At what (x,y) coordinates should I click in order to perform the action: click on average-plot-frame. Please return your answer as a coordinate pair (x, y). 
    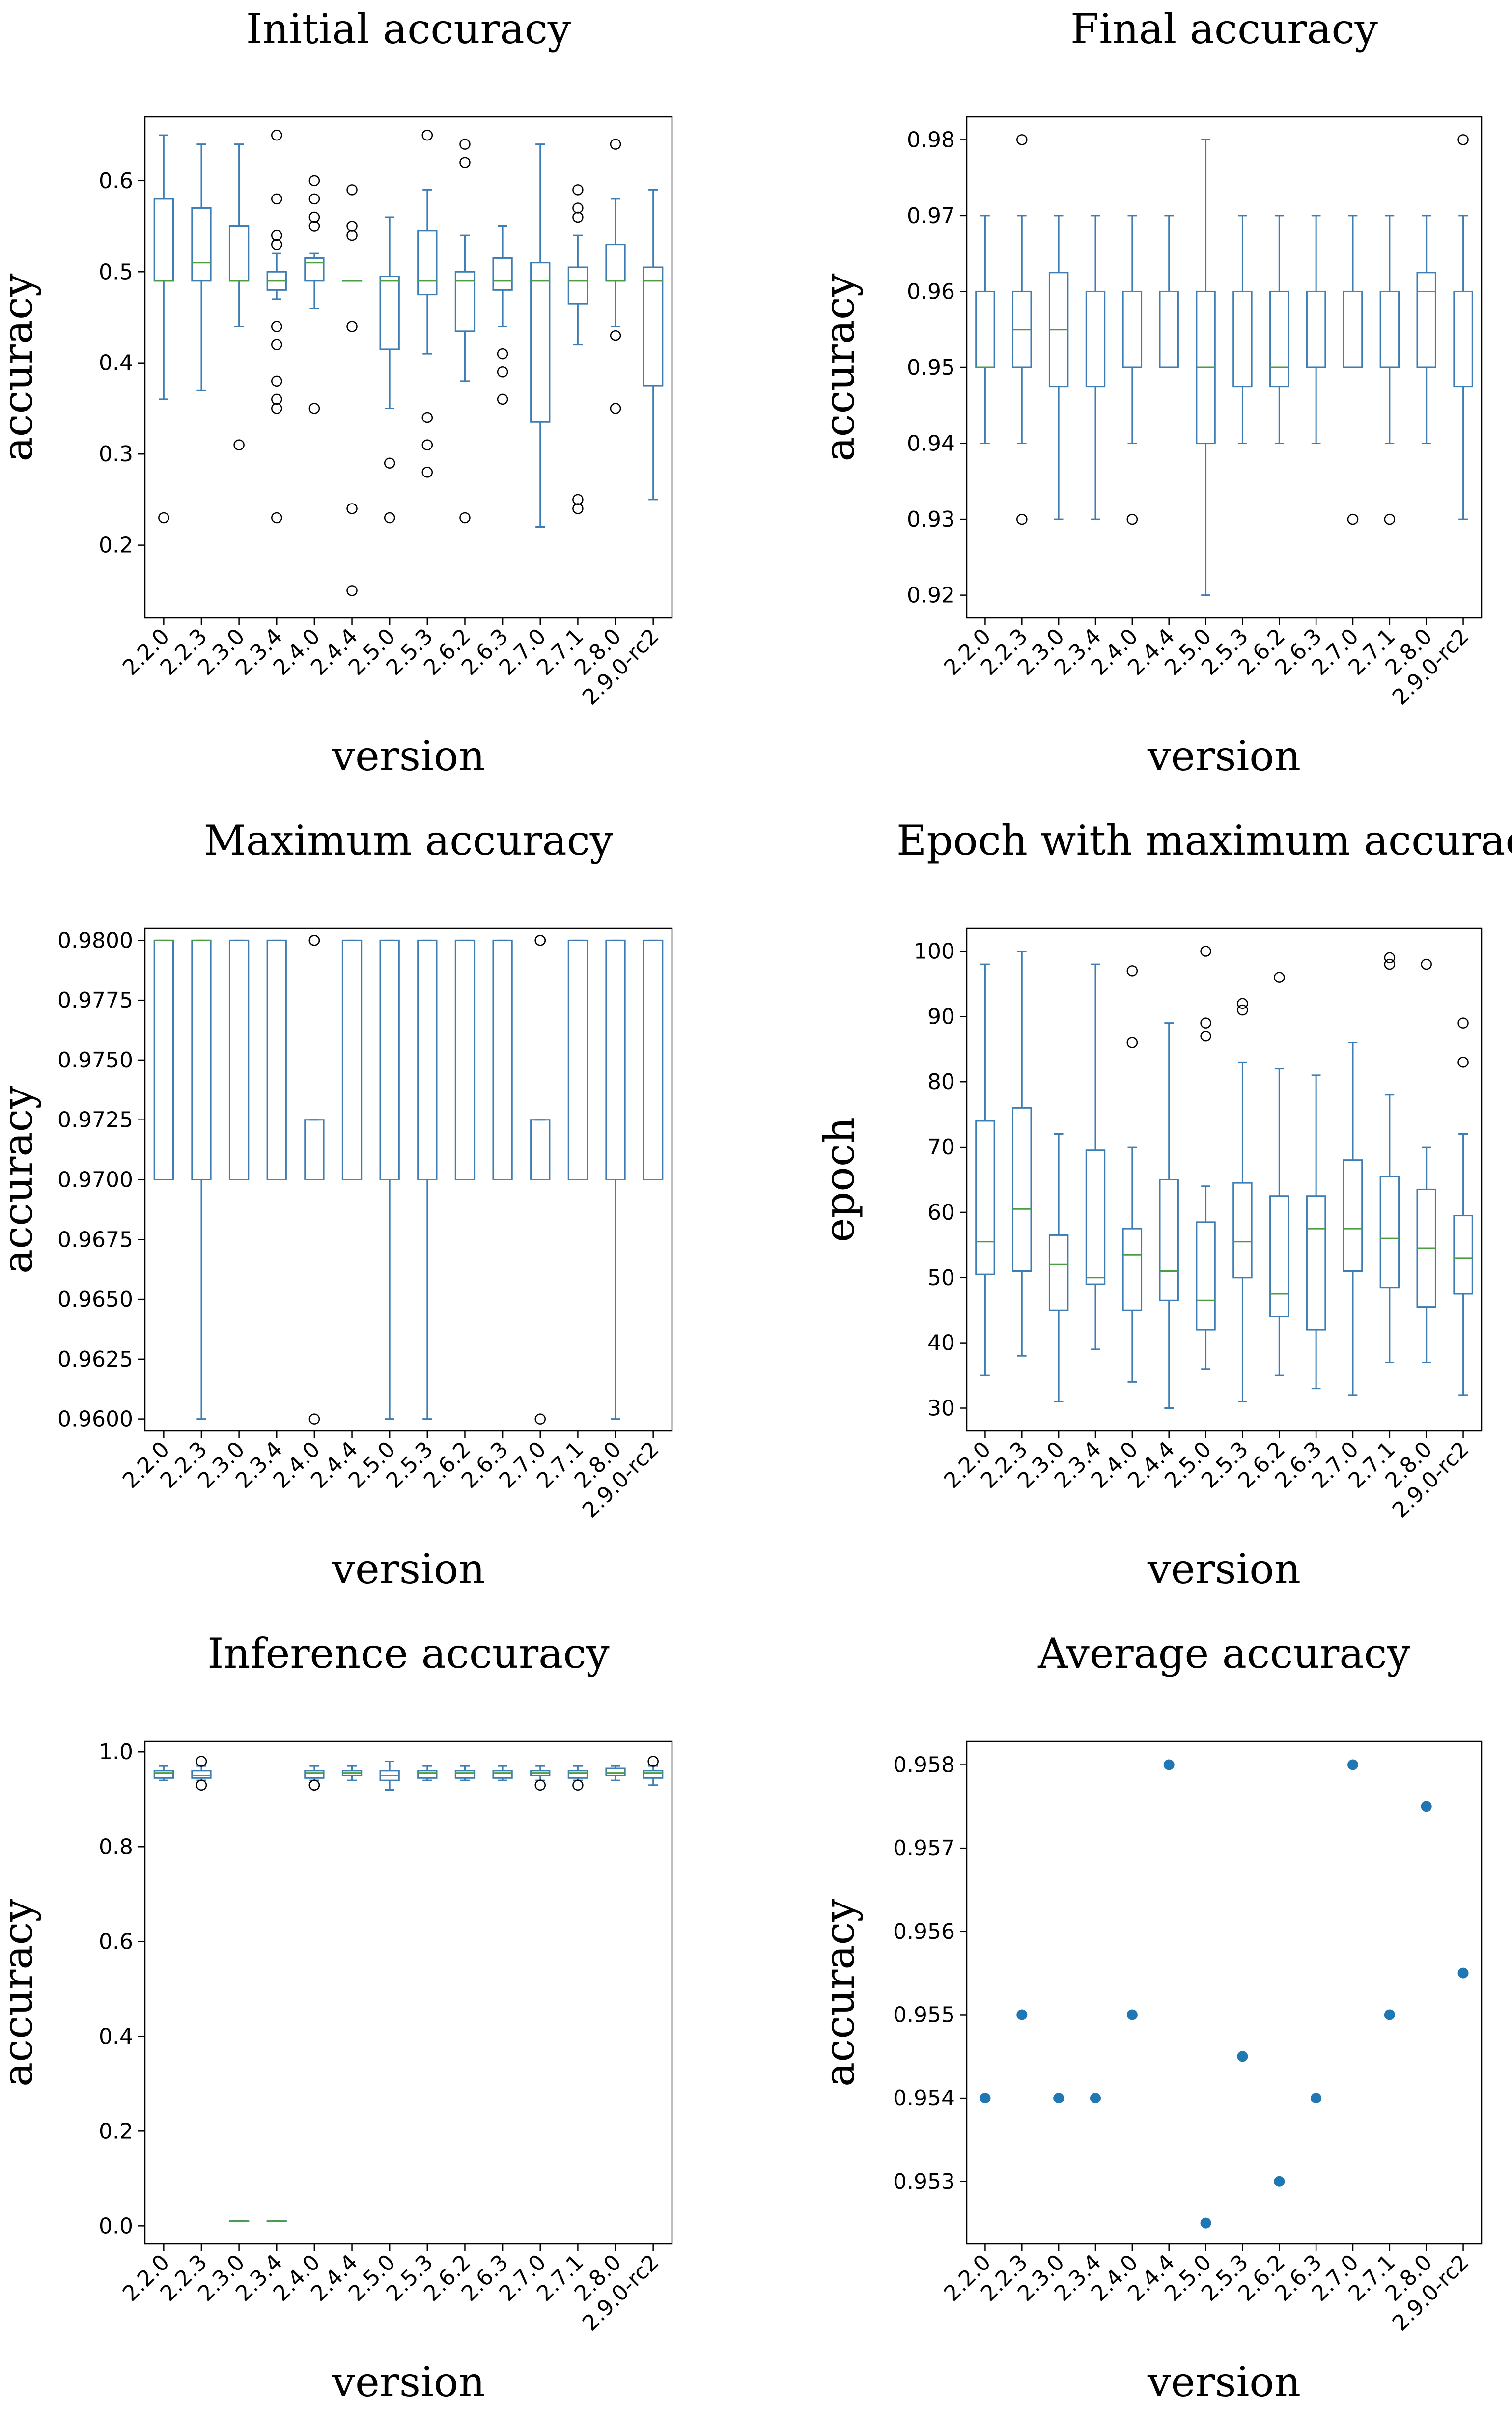
    Looking at the image, I should click on (1224, 1992).